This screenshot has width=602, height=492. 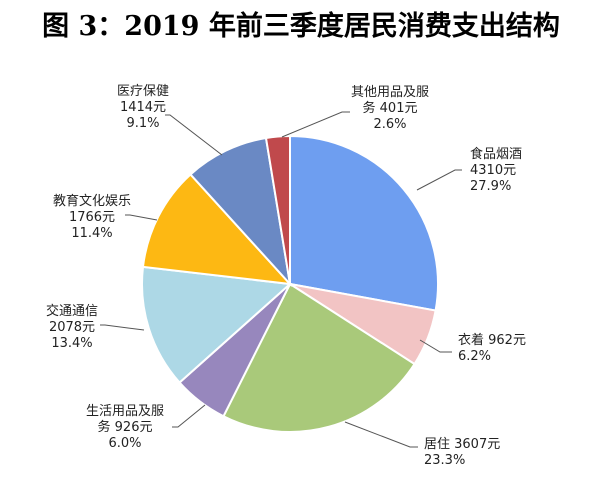 What do you see at coordinates (364, 223) in the screenshot?
I see `pie-slice-food` at bounding box center [364, 223].